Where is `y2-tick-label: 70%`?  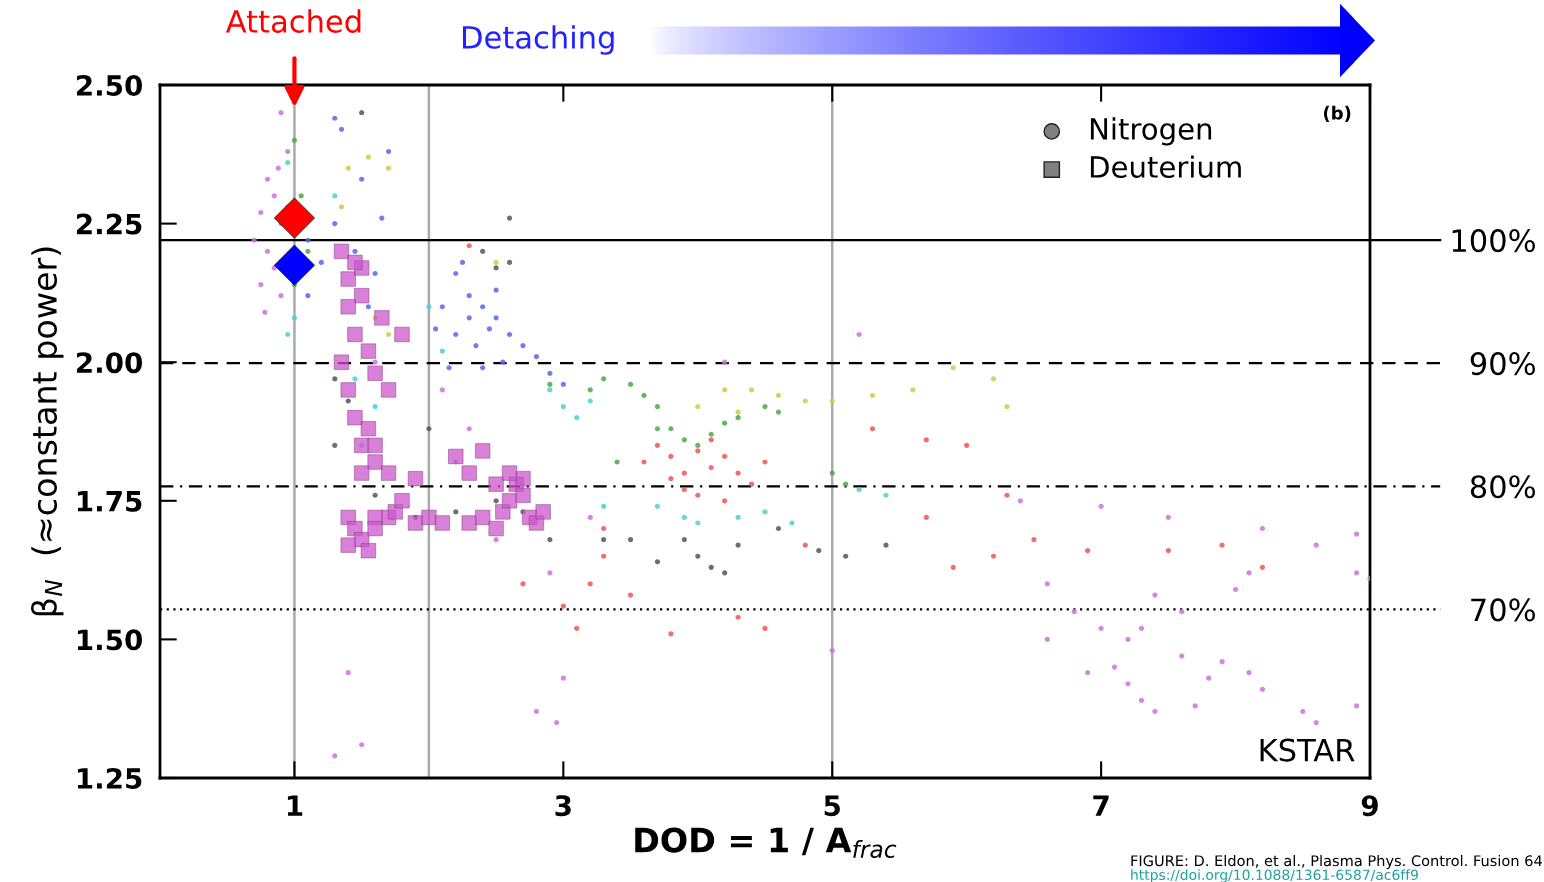
y2-tick-label: 70% is located at coordinates (1503, 610).